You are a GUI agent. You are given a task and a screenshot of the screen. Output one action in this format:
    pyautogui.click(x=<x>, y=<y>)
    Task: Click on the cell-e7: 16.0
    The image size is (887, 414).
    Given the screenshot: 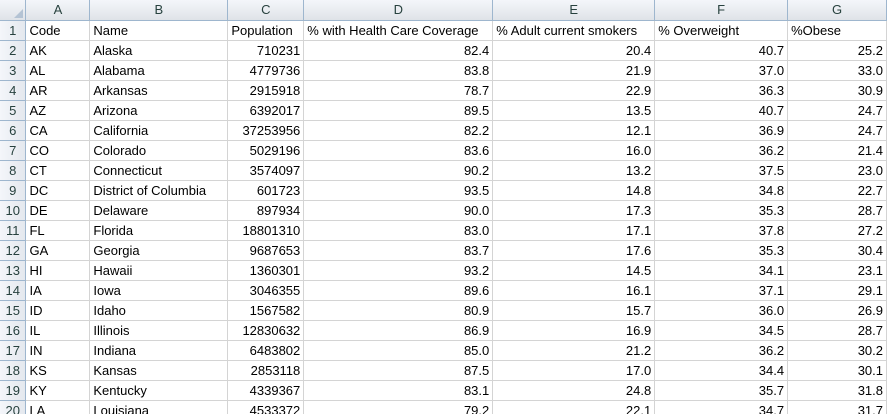 What is the action you would take?
    pyautogui.click(x=574, y=150)
    